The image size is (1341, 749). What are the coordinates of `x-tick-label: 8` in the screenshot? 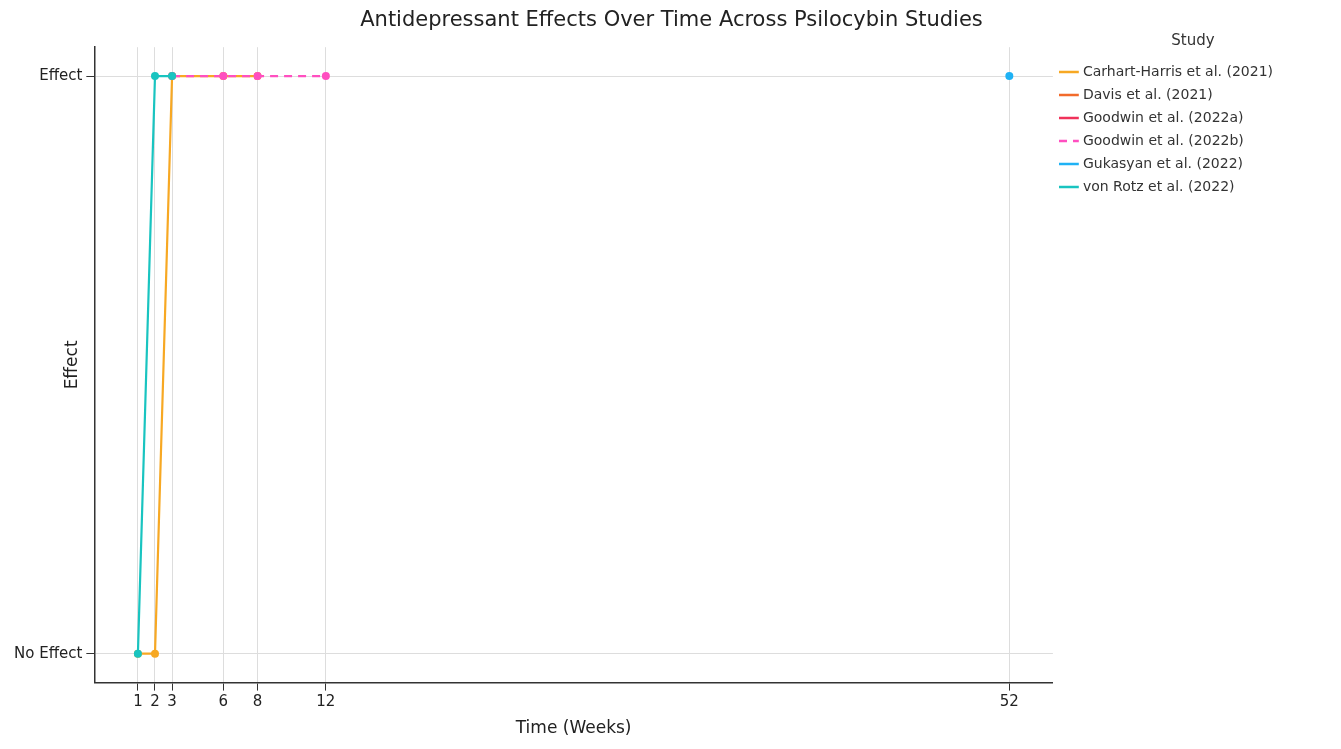 It's located at (257, 701).